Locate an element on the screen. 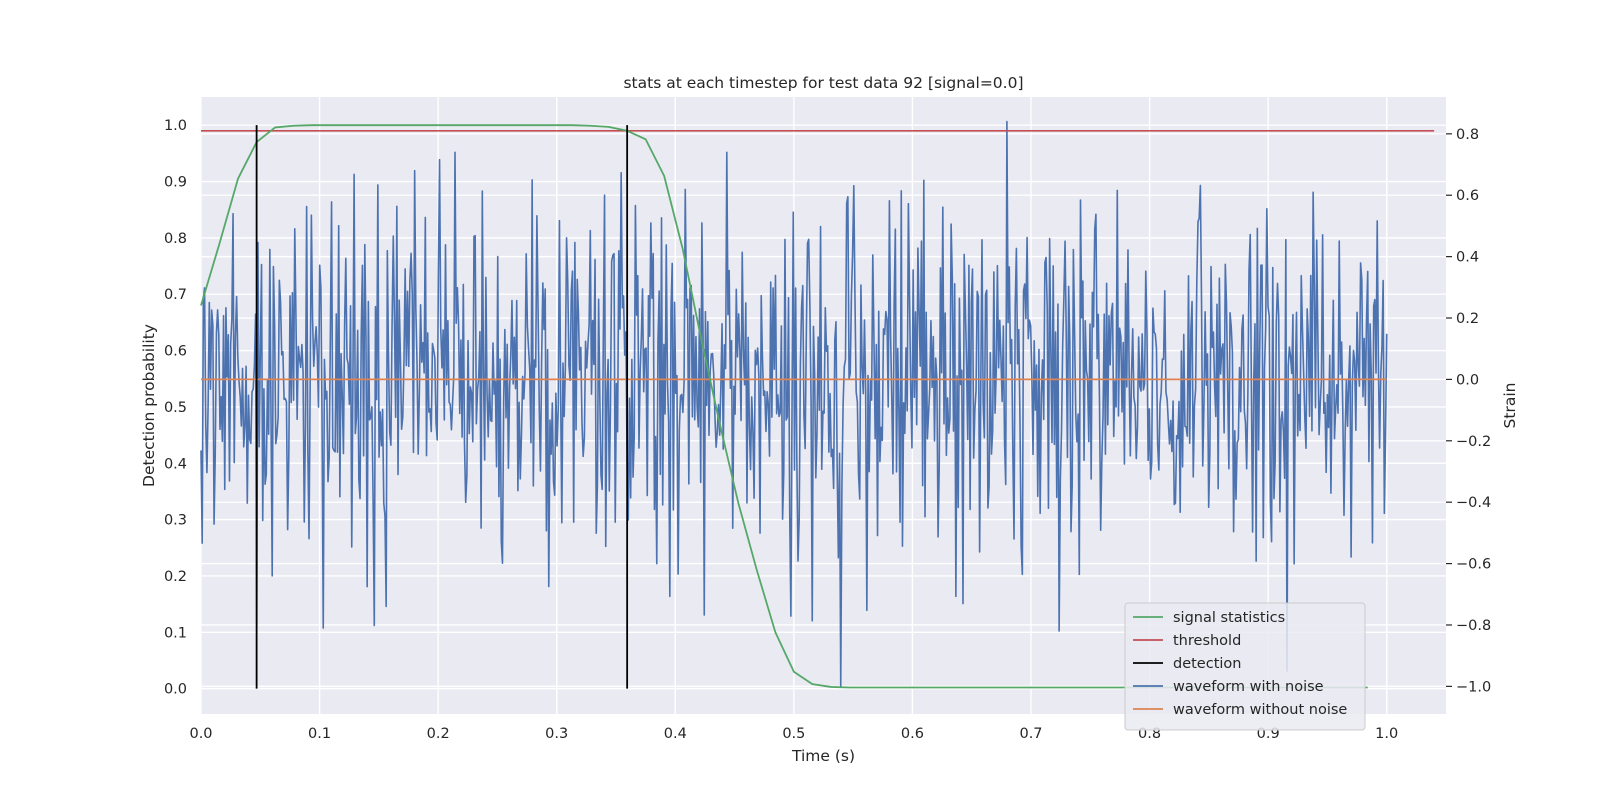 The height and width of the screenshot is (800, 1600). y2-tick-label: 0.0 is located at coordinates (1467, 380).